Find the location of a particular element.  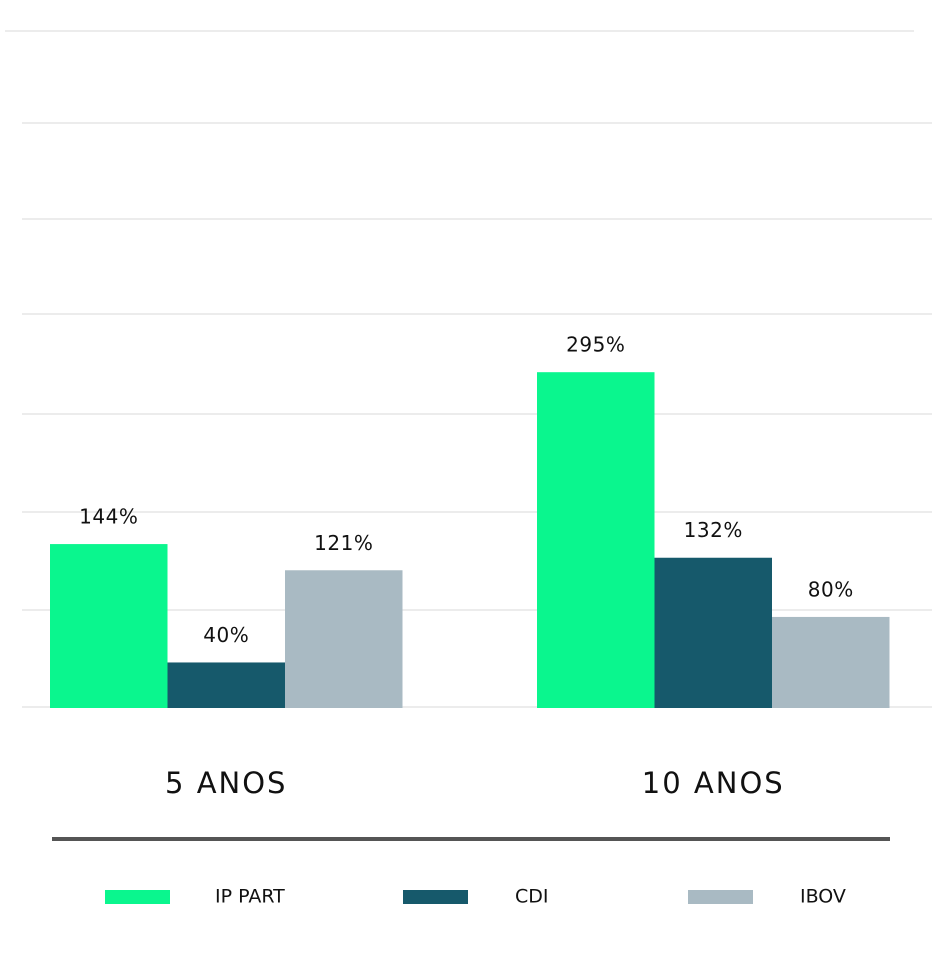

value-label: 80% is located at coordinates (831, 589).